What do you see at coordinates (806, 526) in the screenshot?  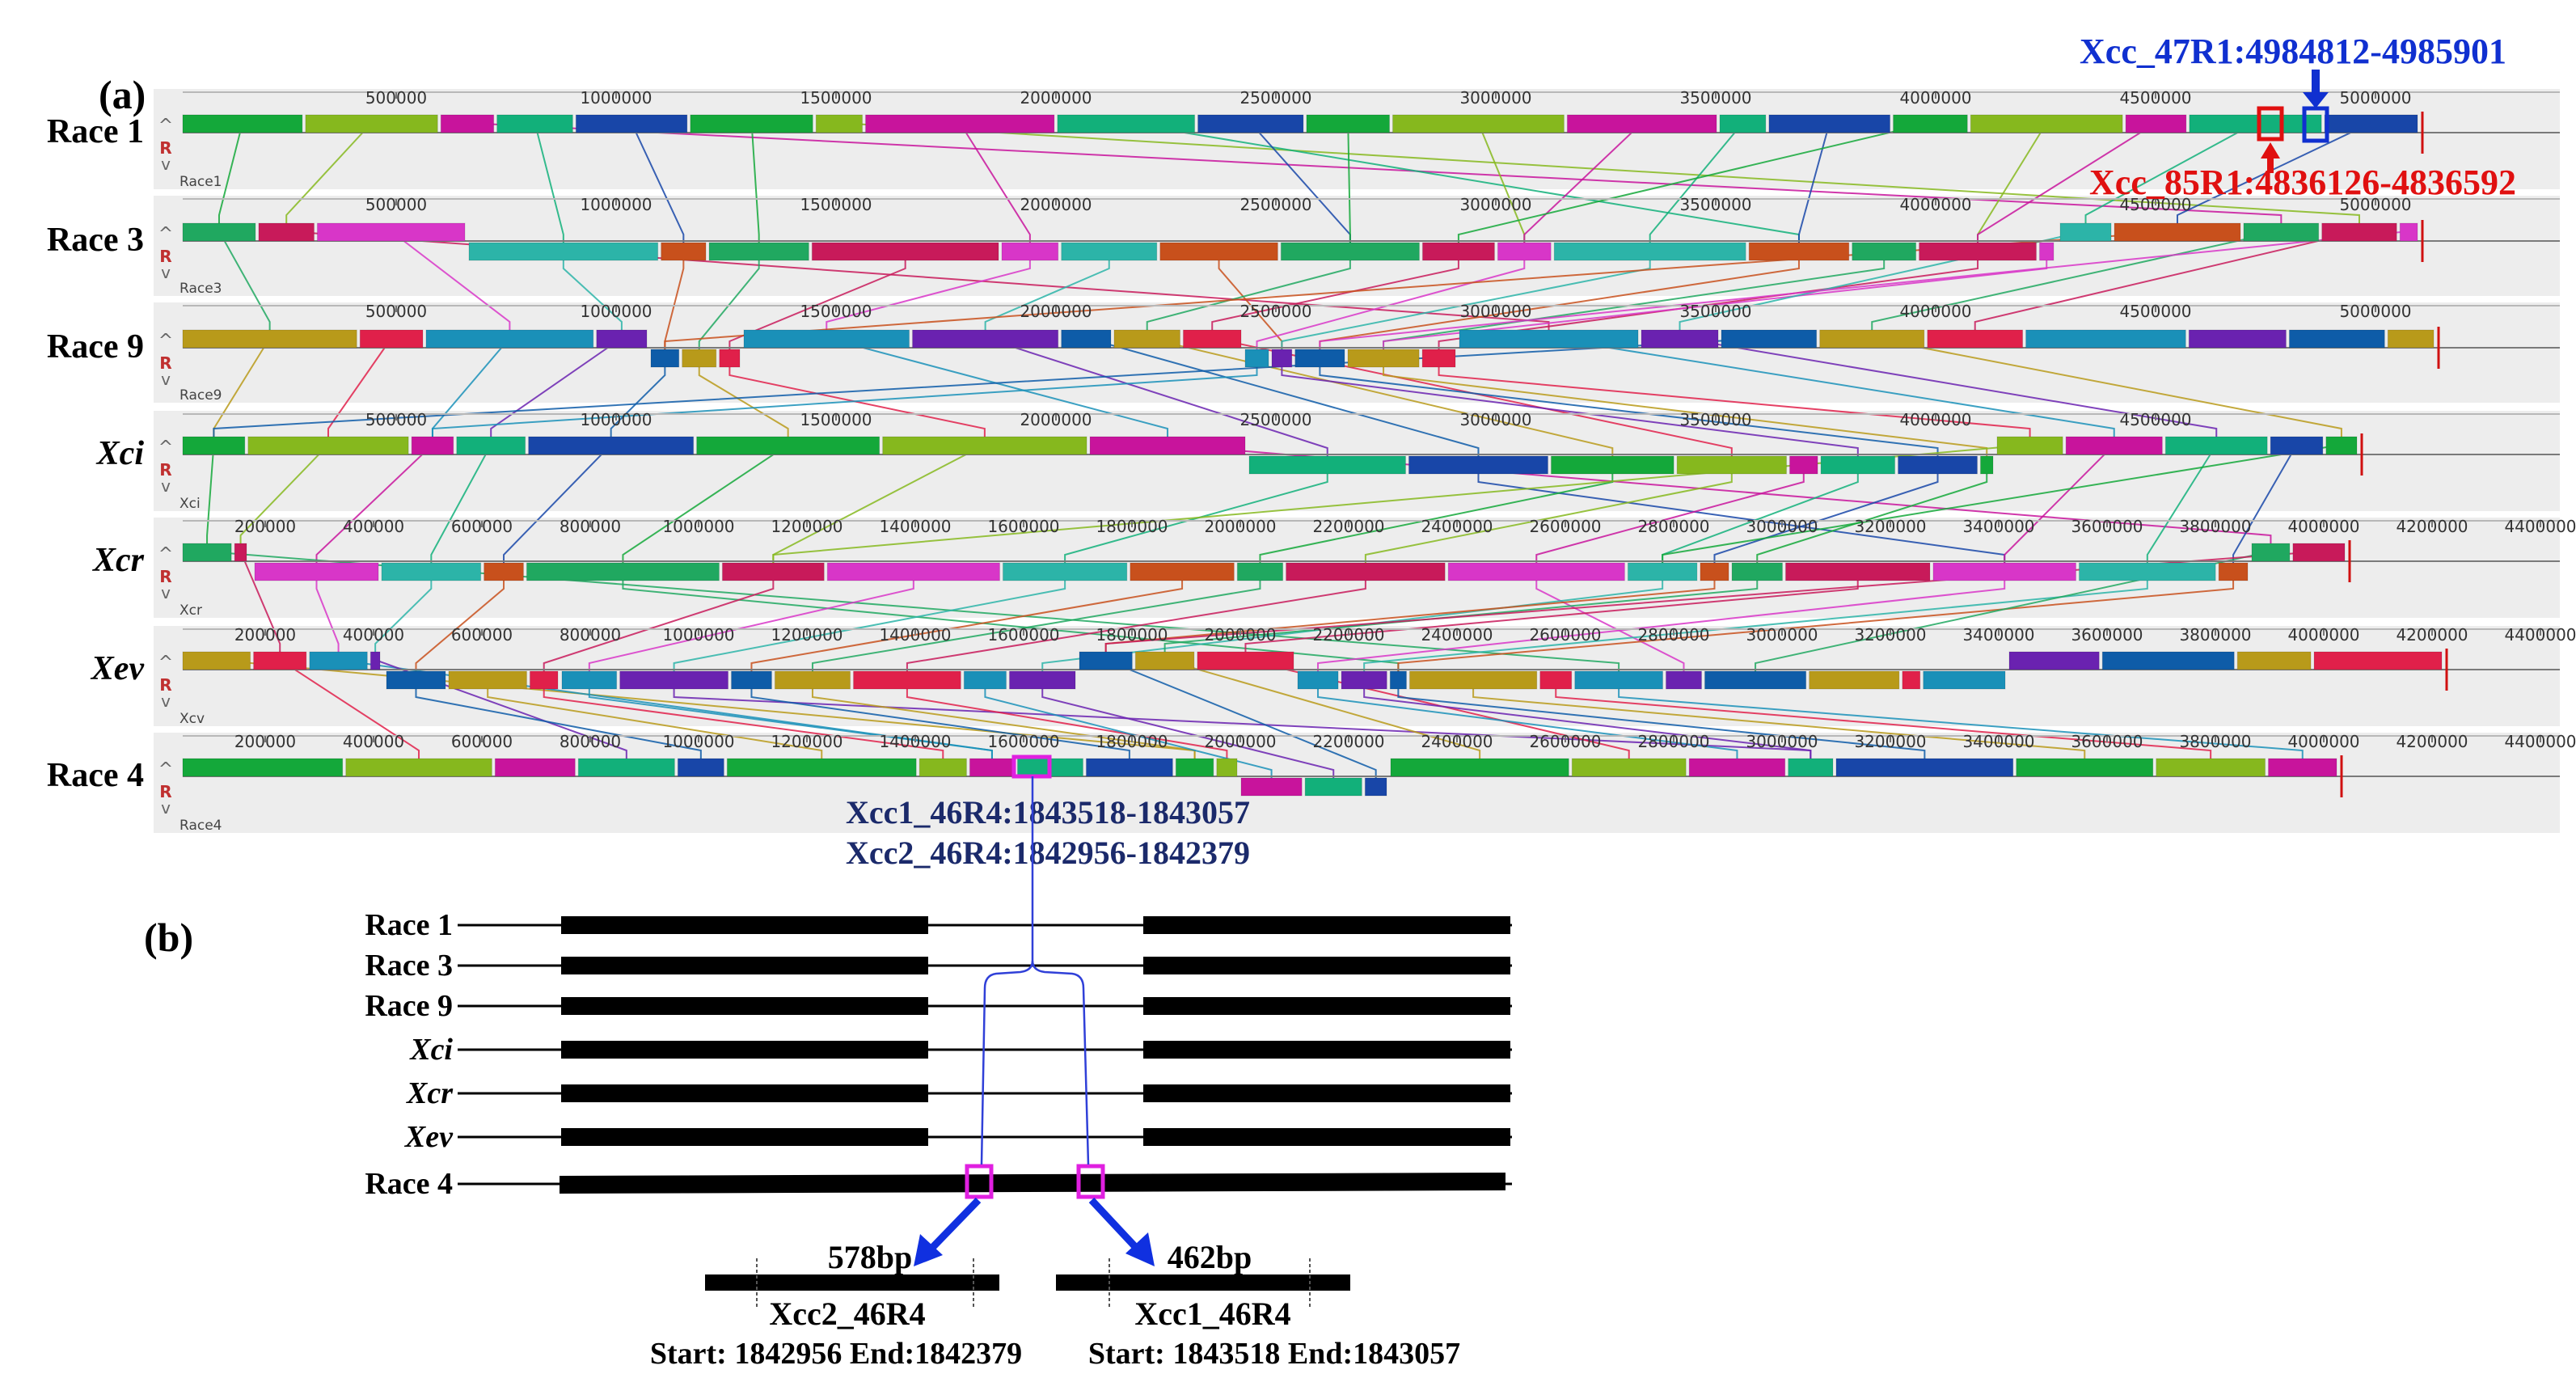 I see `ruler-tick-label: 1200000` at bounding box center [806, 526].